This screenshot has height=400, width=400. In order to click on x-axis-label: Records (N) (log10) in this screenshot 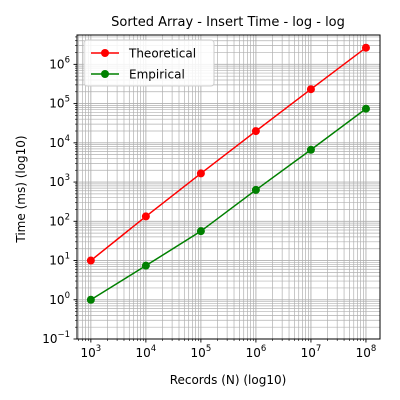, I will do `click(228, 380)`.